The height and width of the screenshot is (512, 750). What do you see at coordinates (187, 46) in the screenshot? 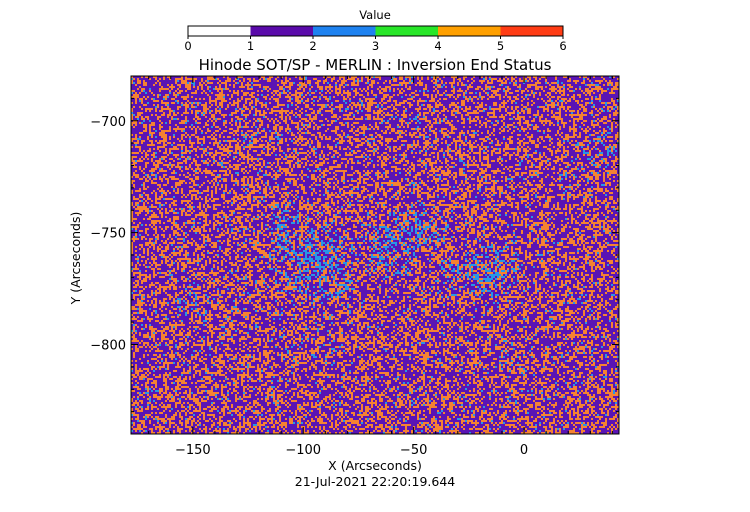
I see `colorbar-tick-label: 0` at bounding box center [187, 46].